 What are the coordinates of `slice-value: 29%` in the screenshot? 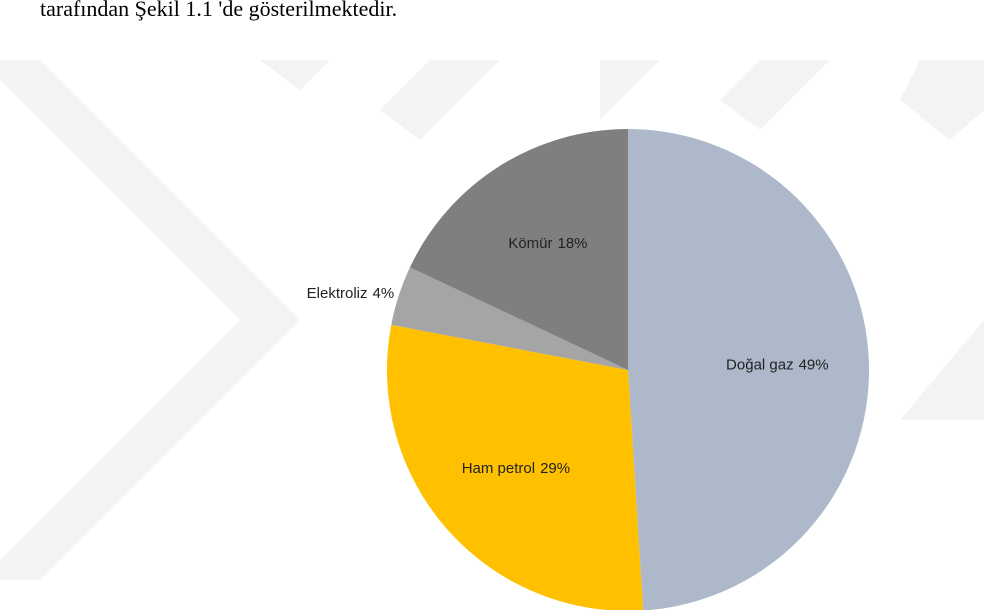 It's located at (555, 468).